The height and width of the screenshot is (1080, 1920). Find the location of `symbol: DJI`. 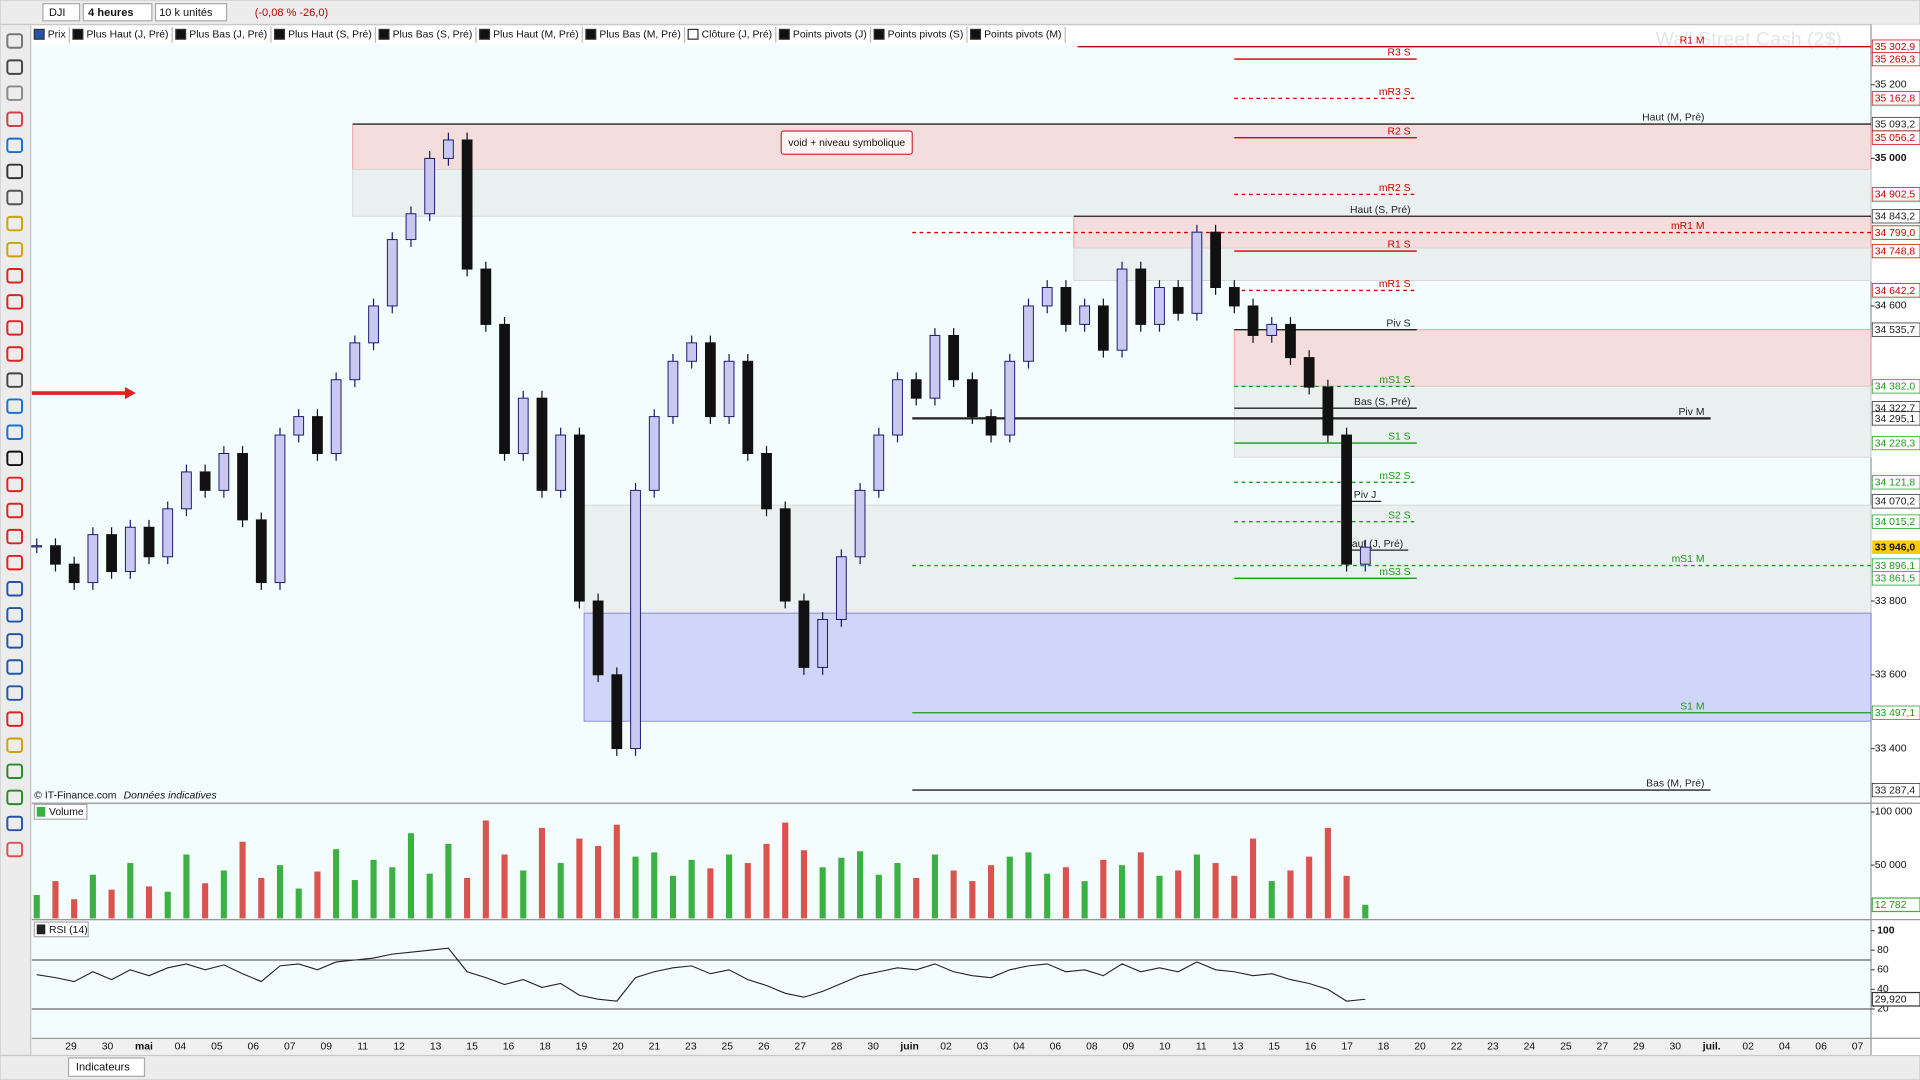

symbol: DJI is located at coordinates (57, 13).